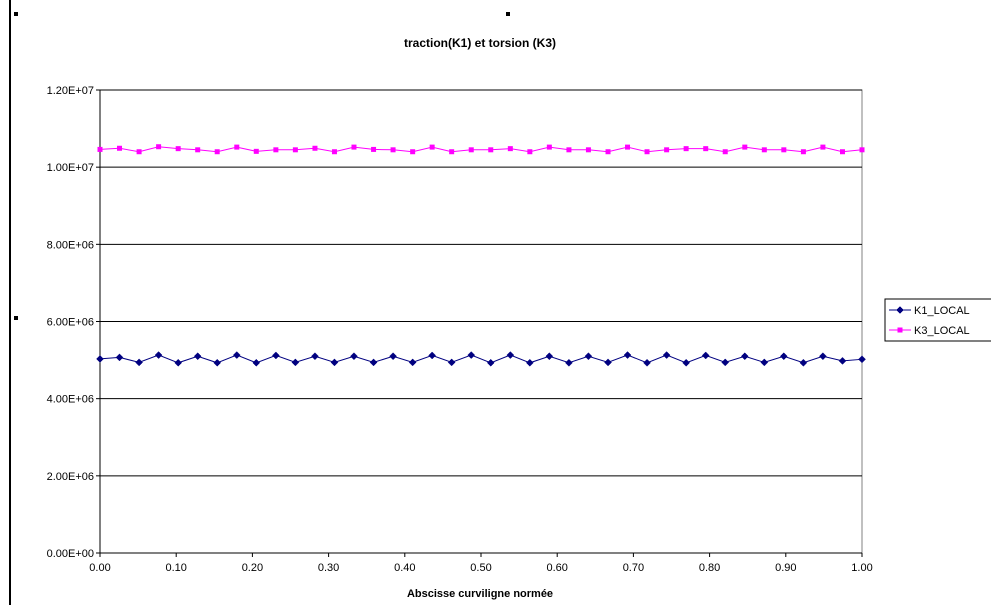  Describe the element at coordinates (709, 568) in the screenshot. I see `x-tick-label: 0.80` at that location.